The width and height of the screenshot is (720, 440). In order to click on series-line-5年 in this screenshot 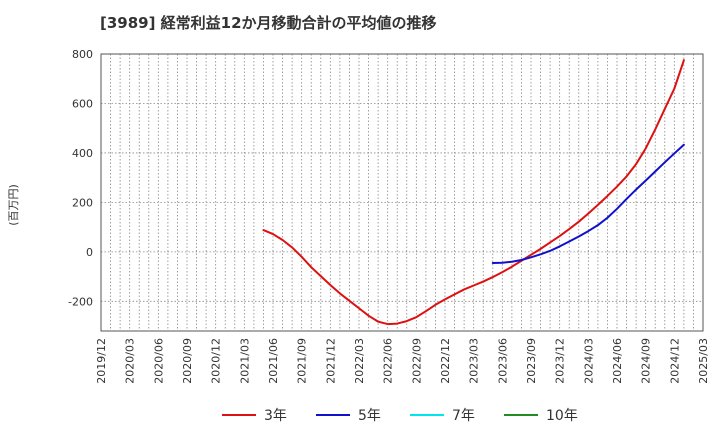, I will do `click(588, 203)`.